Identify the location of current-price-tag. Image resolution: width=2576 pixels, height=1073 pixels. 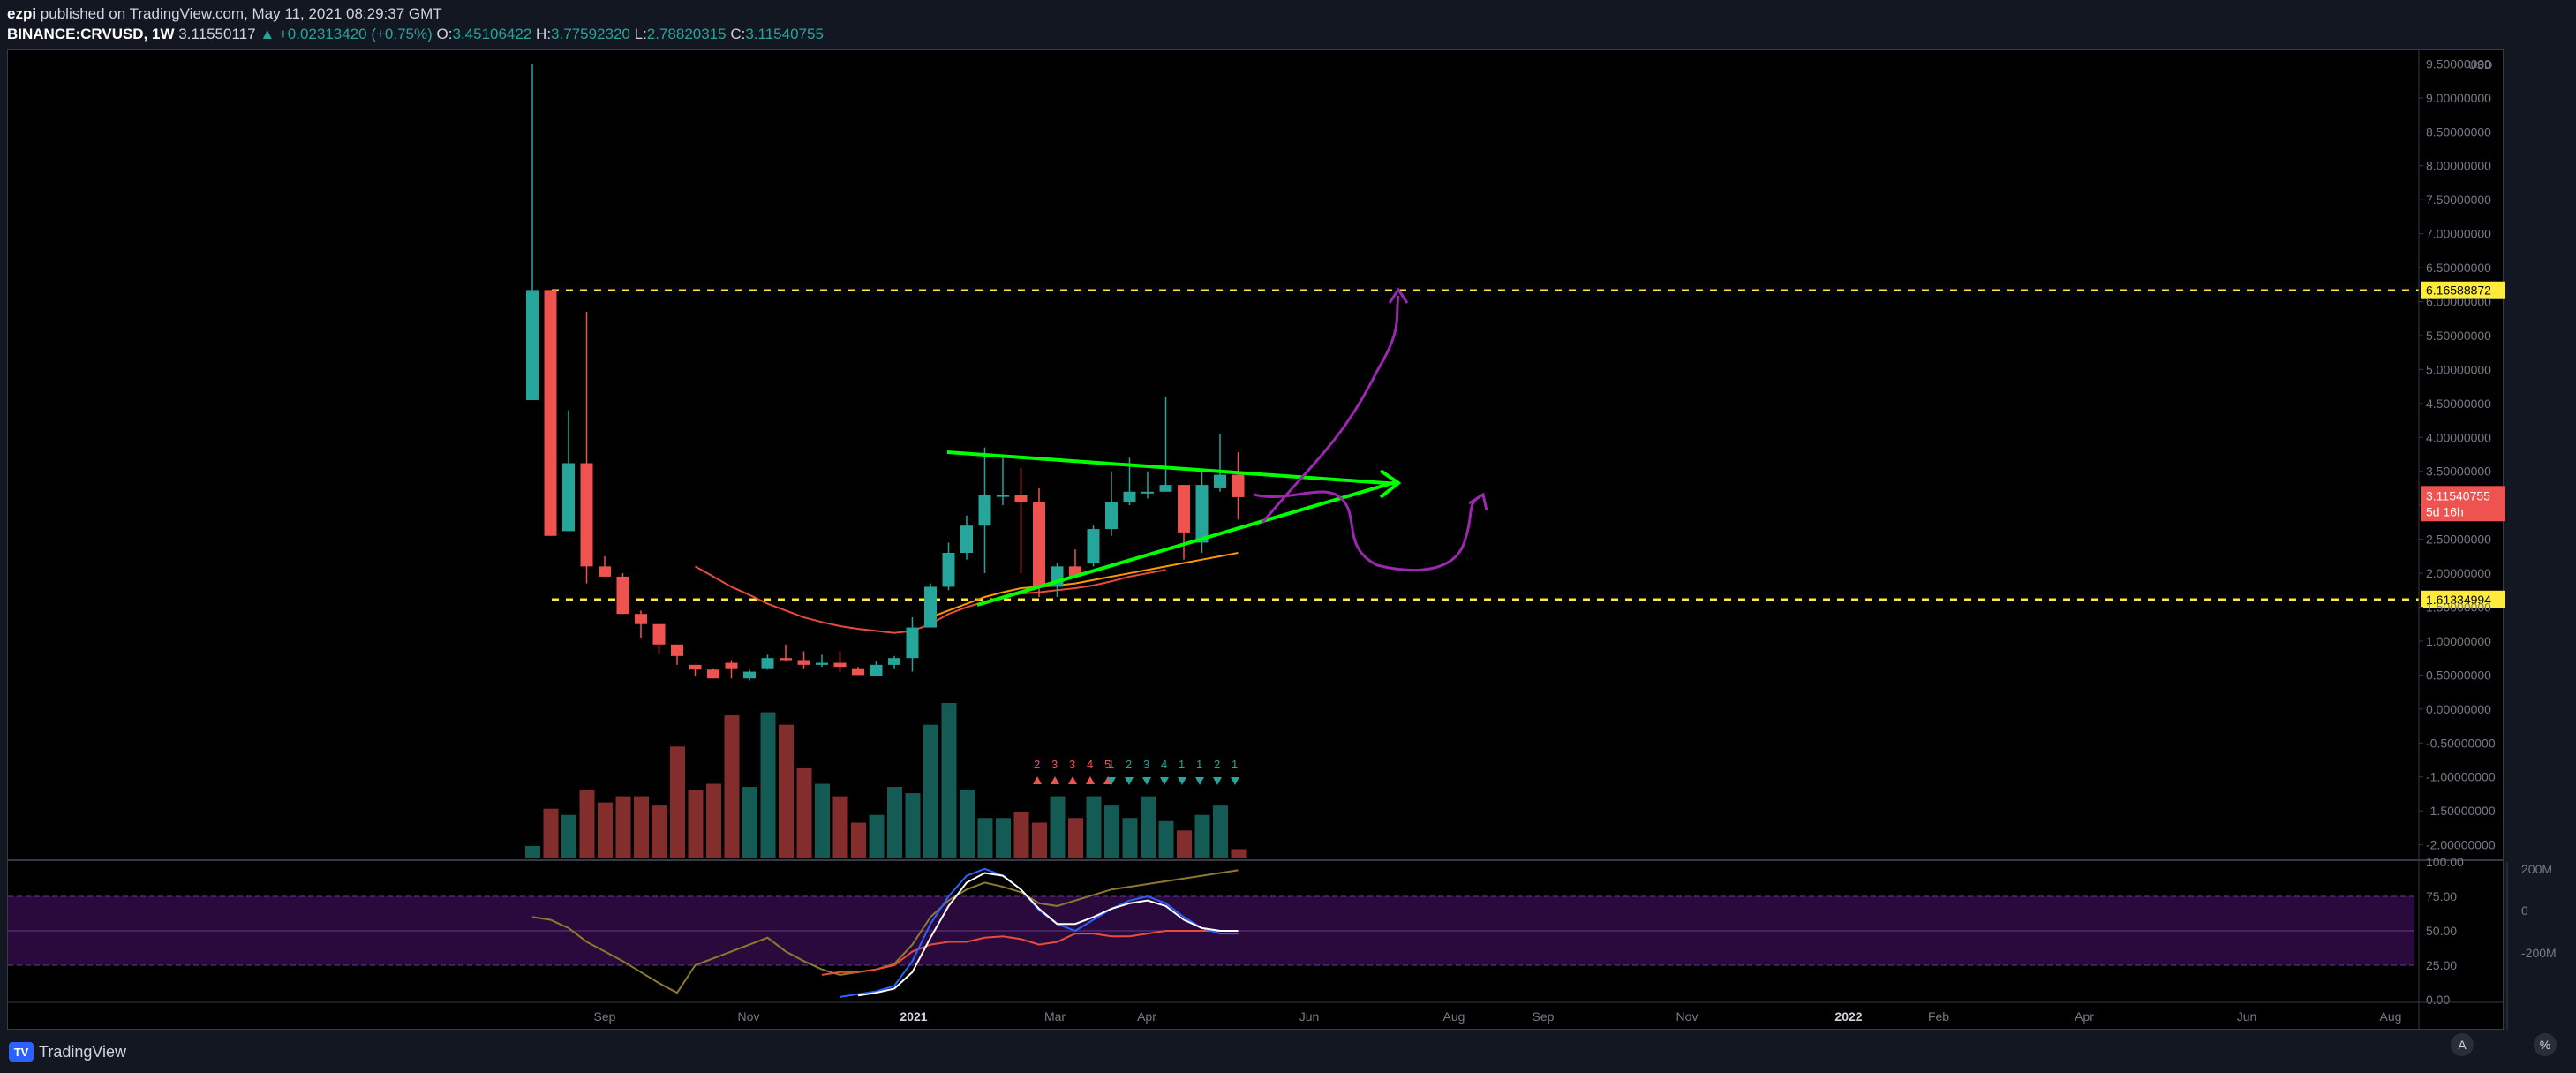
(2463, 504).